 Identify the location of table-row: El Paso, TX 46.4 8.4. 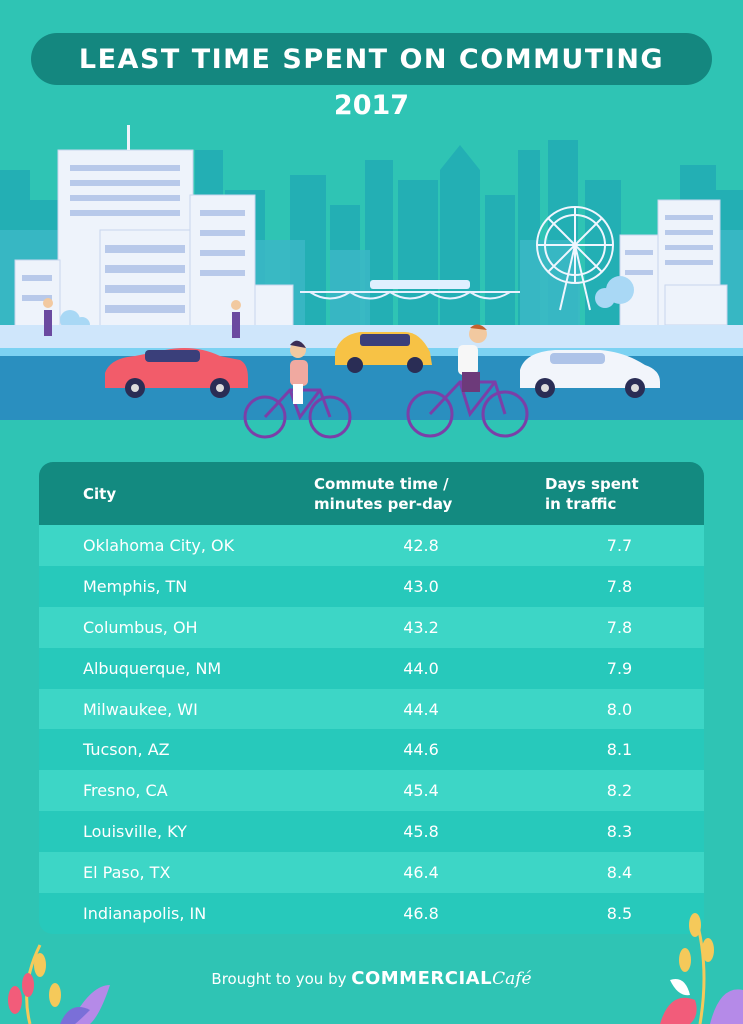
(371, 873).